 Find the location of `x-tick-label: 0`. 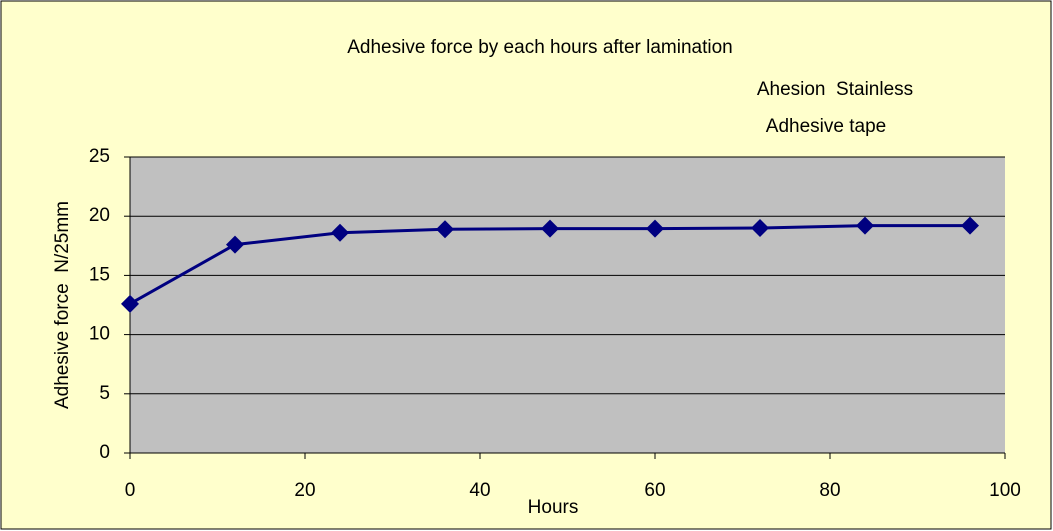

x-tick-label: 0 is located at coordinates (130, 490).